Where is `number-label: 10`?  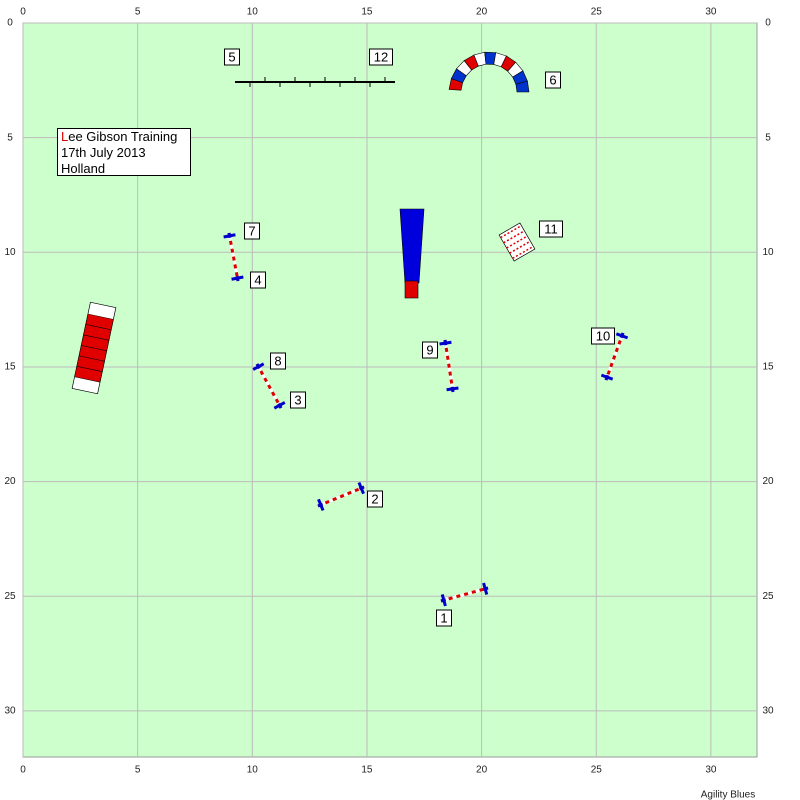 number-label: 10 is located at coordinates (603, 335).